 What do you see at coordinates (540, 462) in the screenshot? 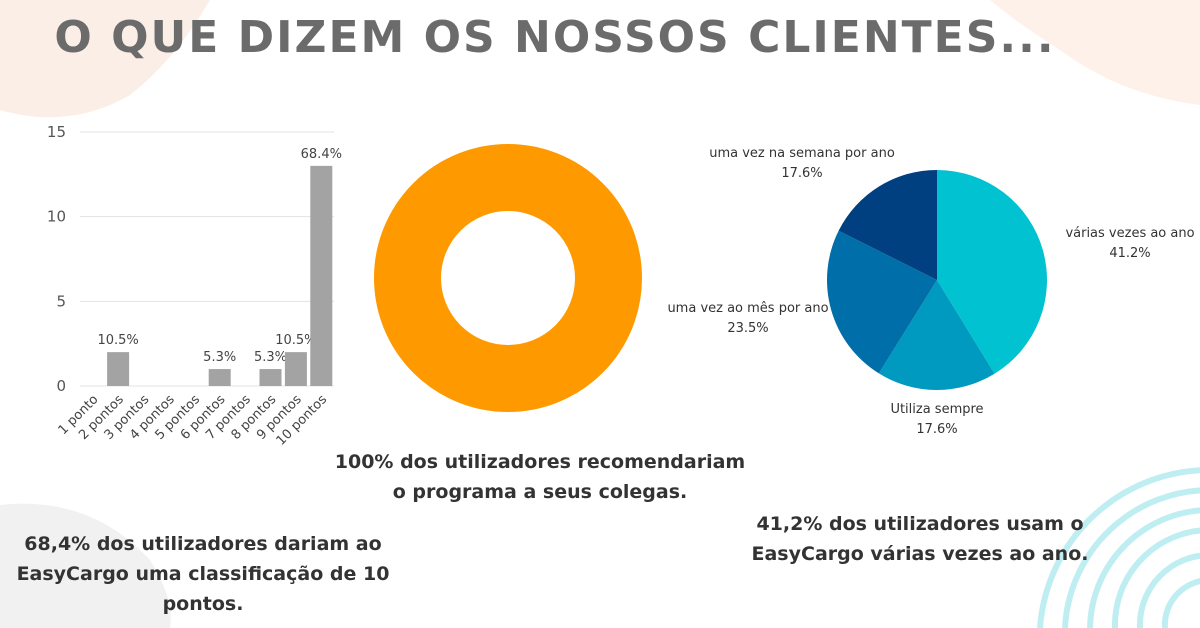
I see `donut-caption-line: 100% dos utilizadores recomendariam` at bounding box center [540, 462].